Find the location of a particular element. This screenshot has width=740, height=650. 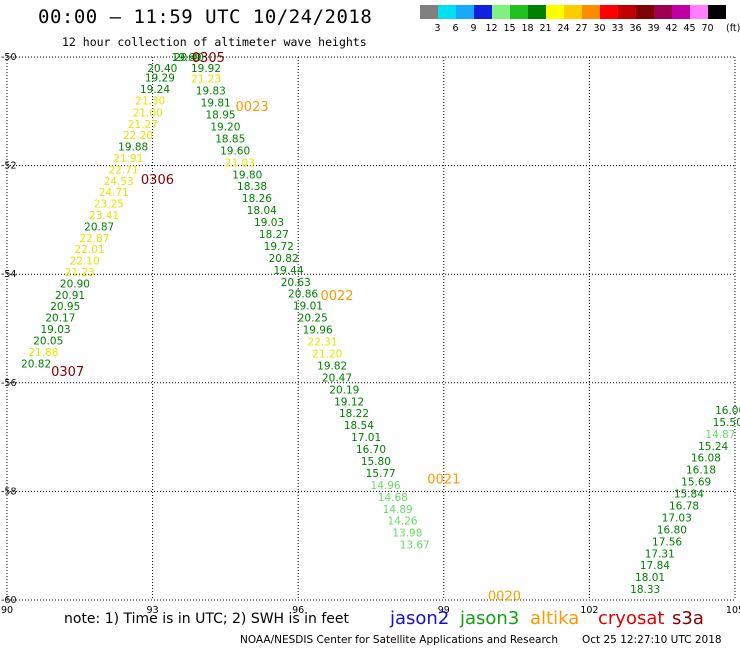

y-tick-label: -52 is located at coordinates (9, 166).